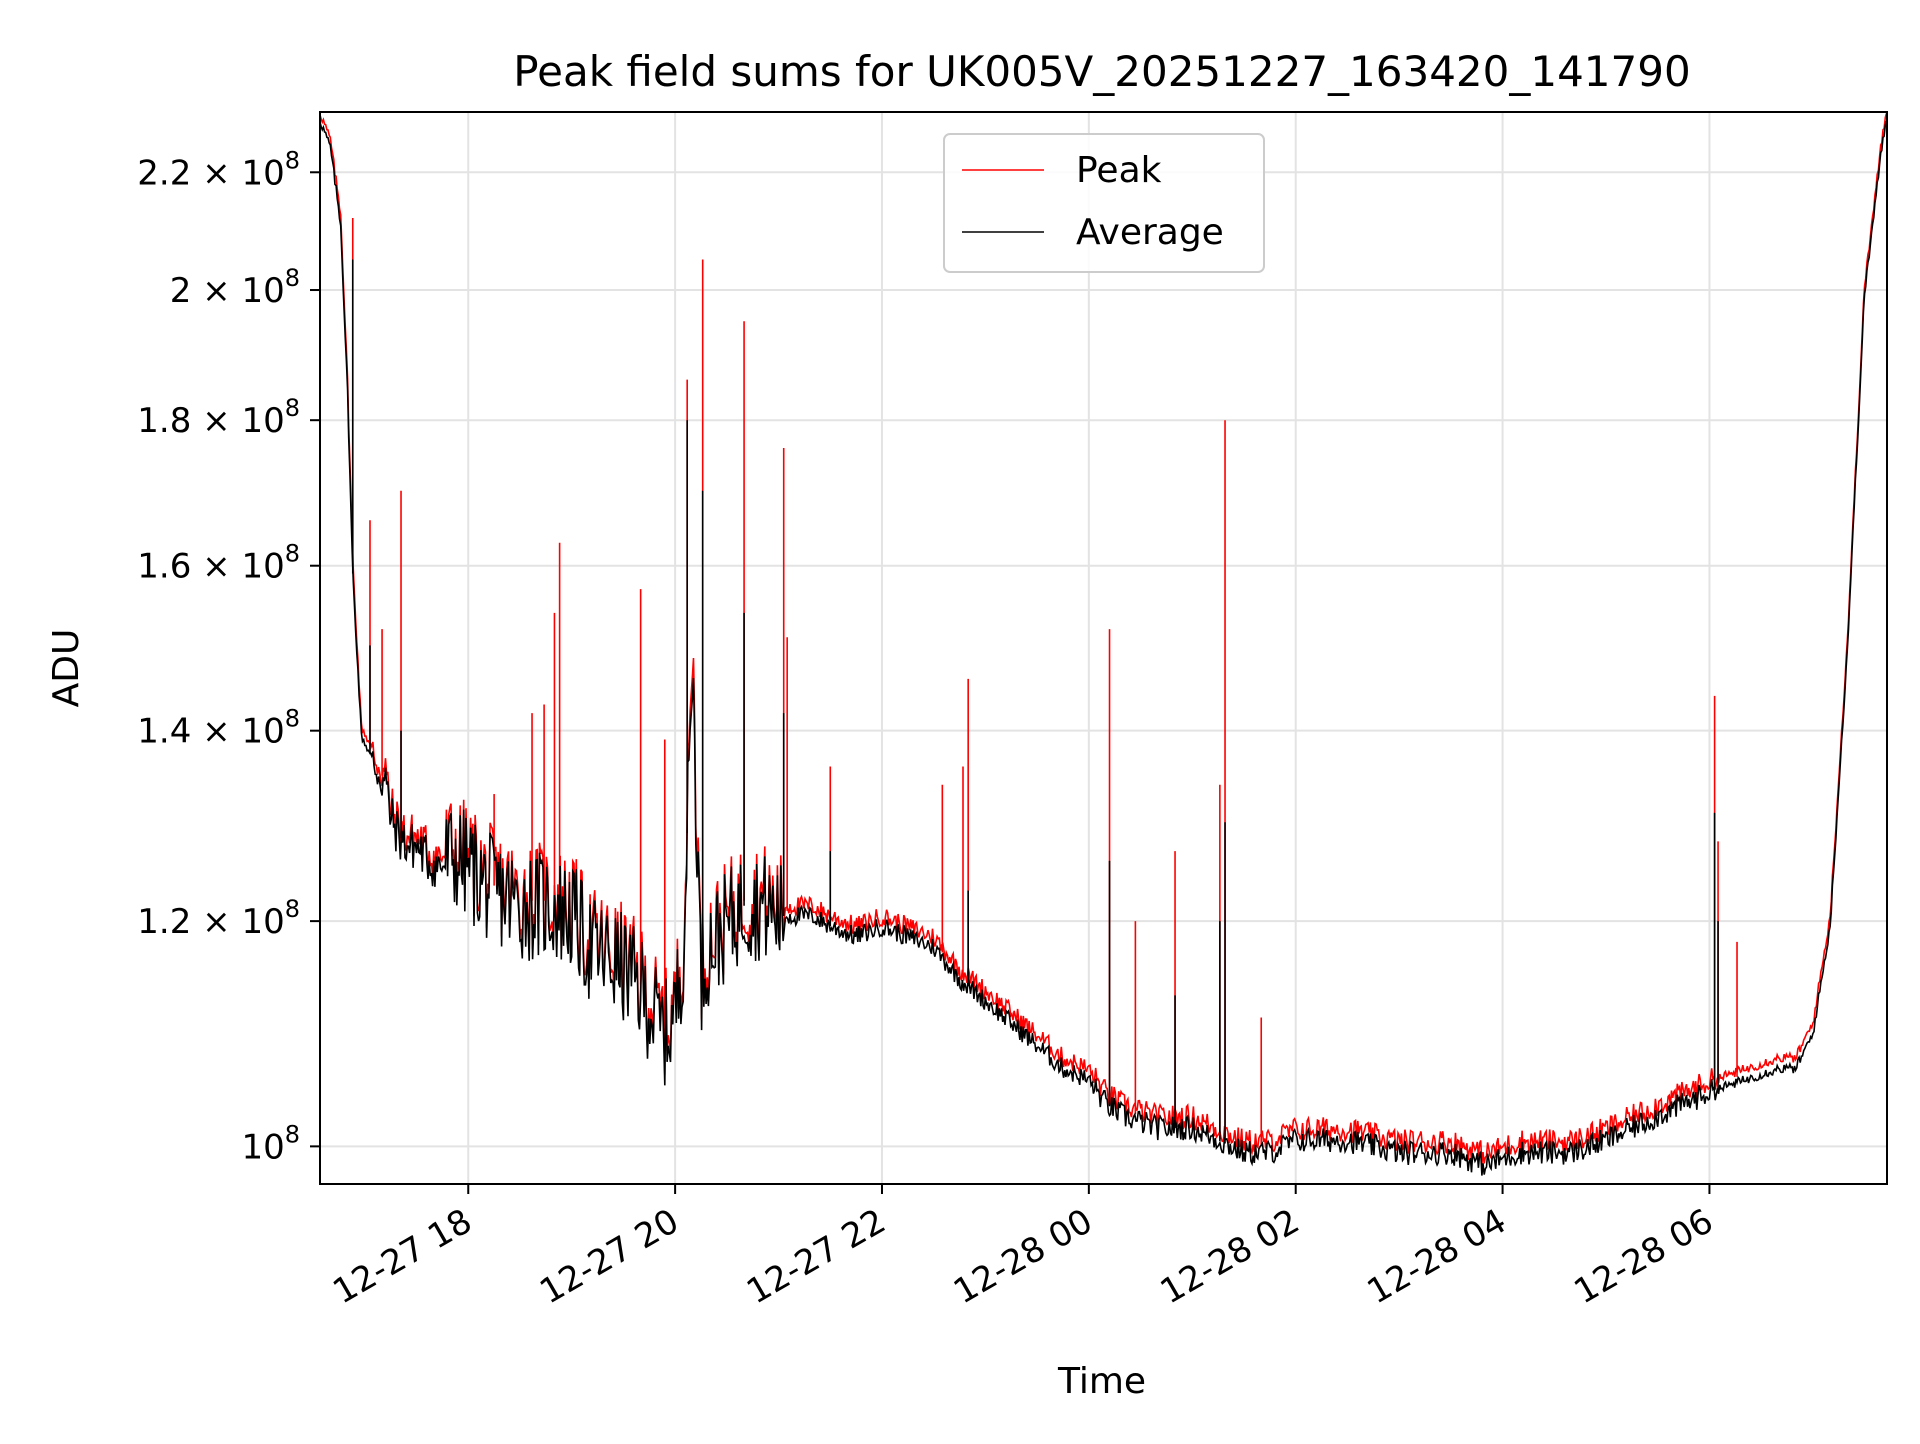  I want to click on y-tick-base: 1.4 × 10, so click(210, 732).